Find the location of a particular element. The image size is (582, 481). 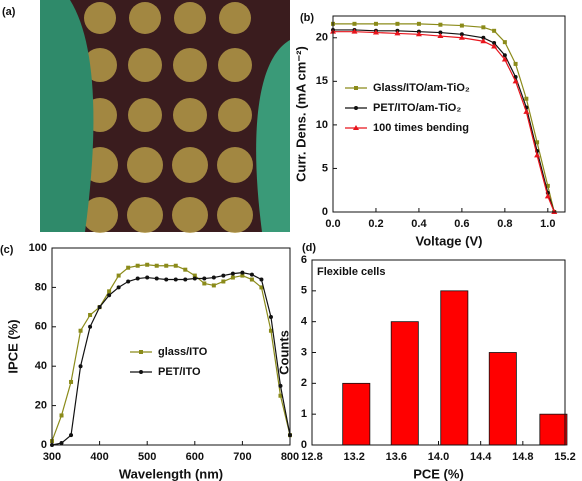

x-axis-title: Voltage (V) is located at coordinates (449, 240).